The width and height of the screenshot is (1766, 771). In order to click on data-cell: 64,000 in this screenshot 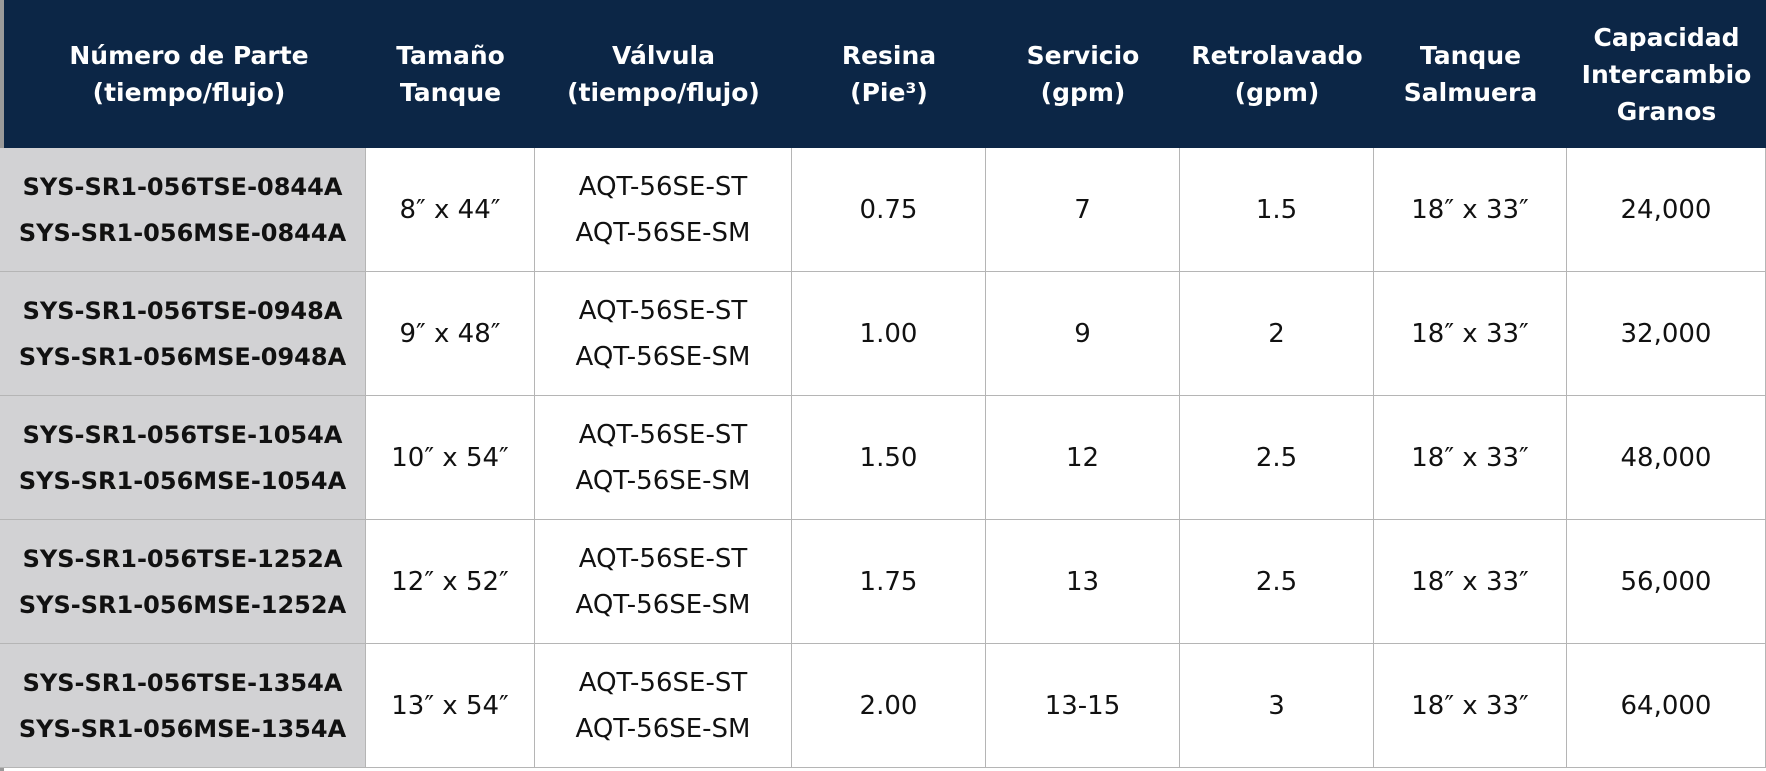, I will do `click(1666, 706)`.